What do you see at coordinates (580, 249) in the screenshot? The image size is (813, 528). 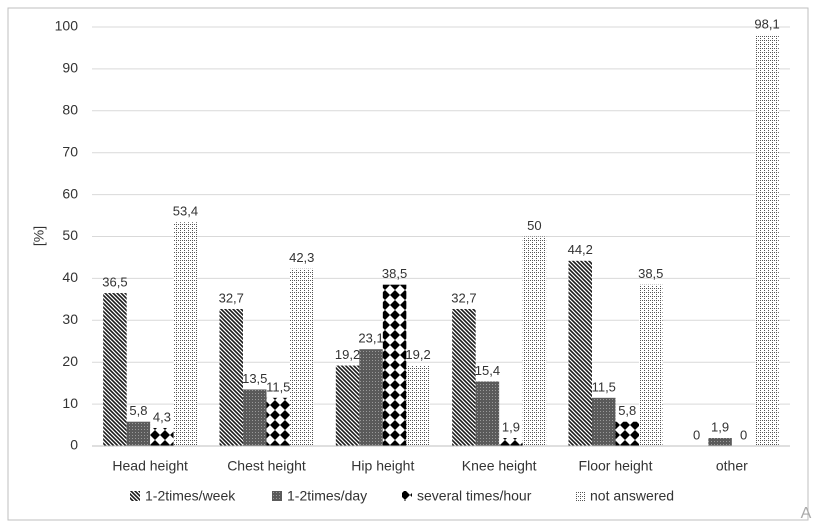 I see `value-label: 44,2` at bounding box center [580, 249].